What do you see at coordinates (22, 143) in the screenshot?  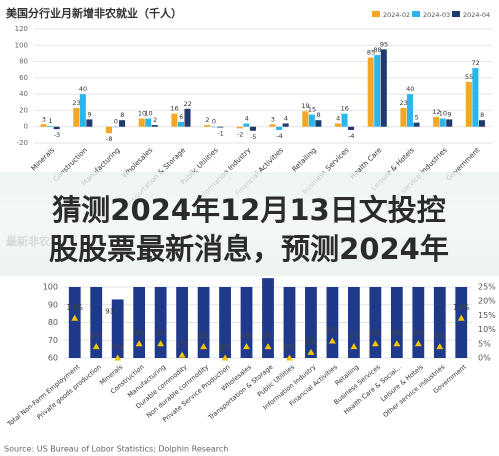 I see `y-tick-label: -20` at bounding box center [22, 143].